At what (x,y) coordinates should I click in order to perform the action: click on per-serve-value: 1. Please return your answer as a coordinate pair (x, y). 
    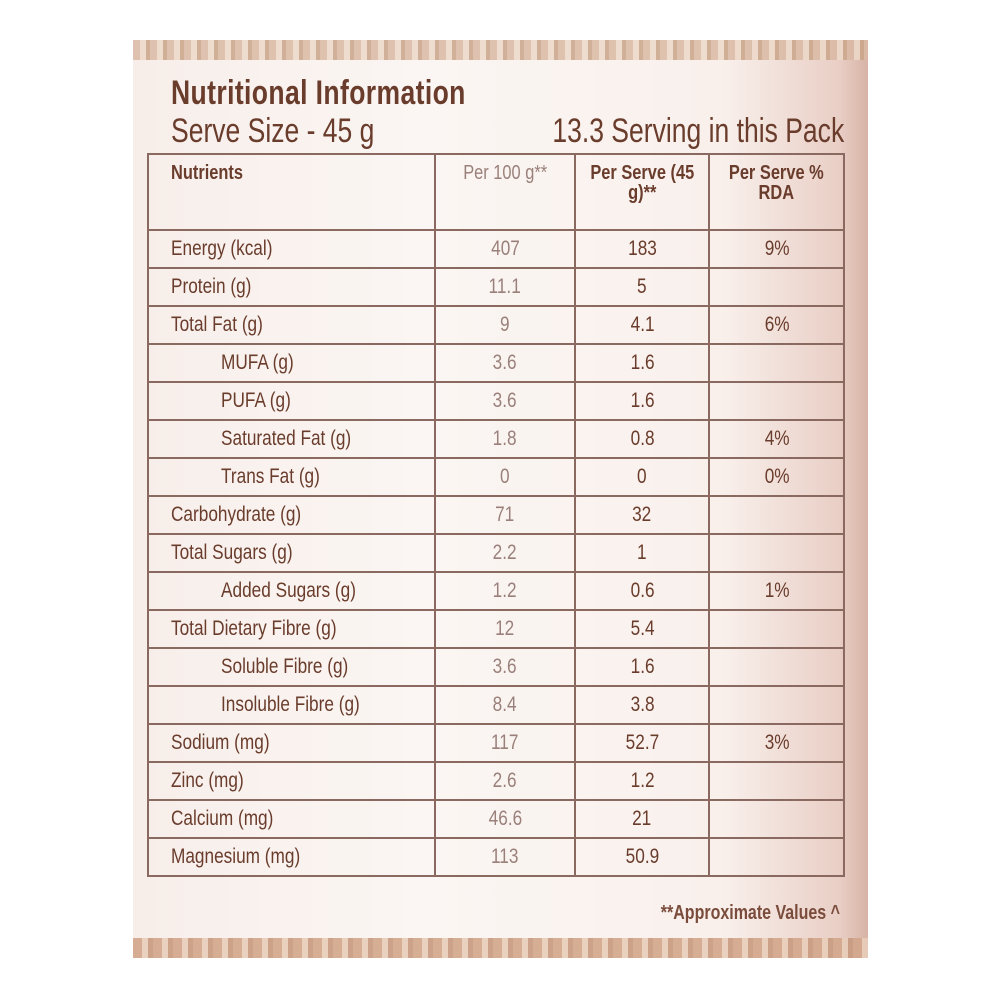
    Looking at the image, I should click on (642, 553).